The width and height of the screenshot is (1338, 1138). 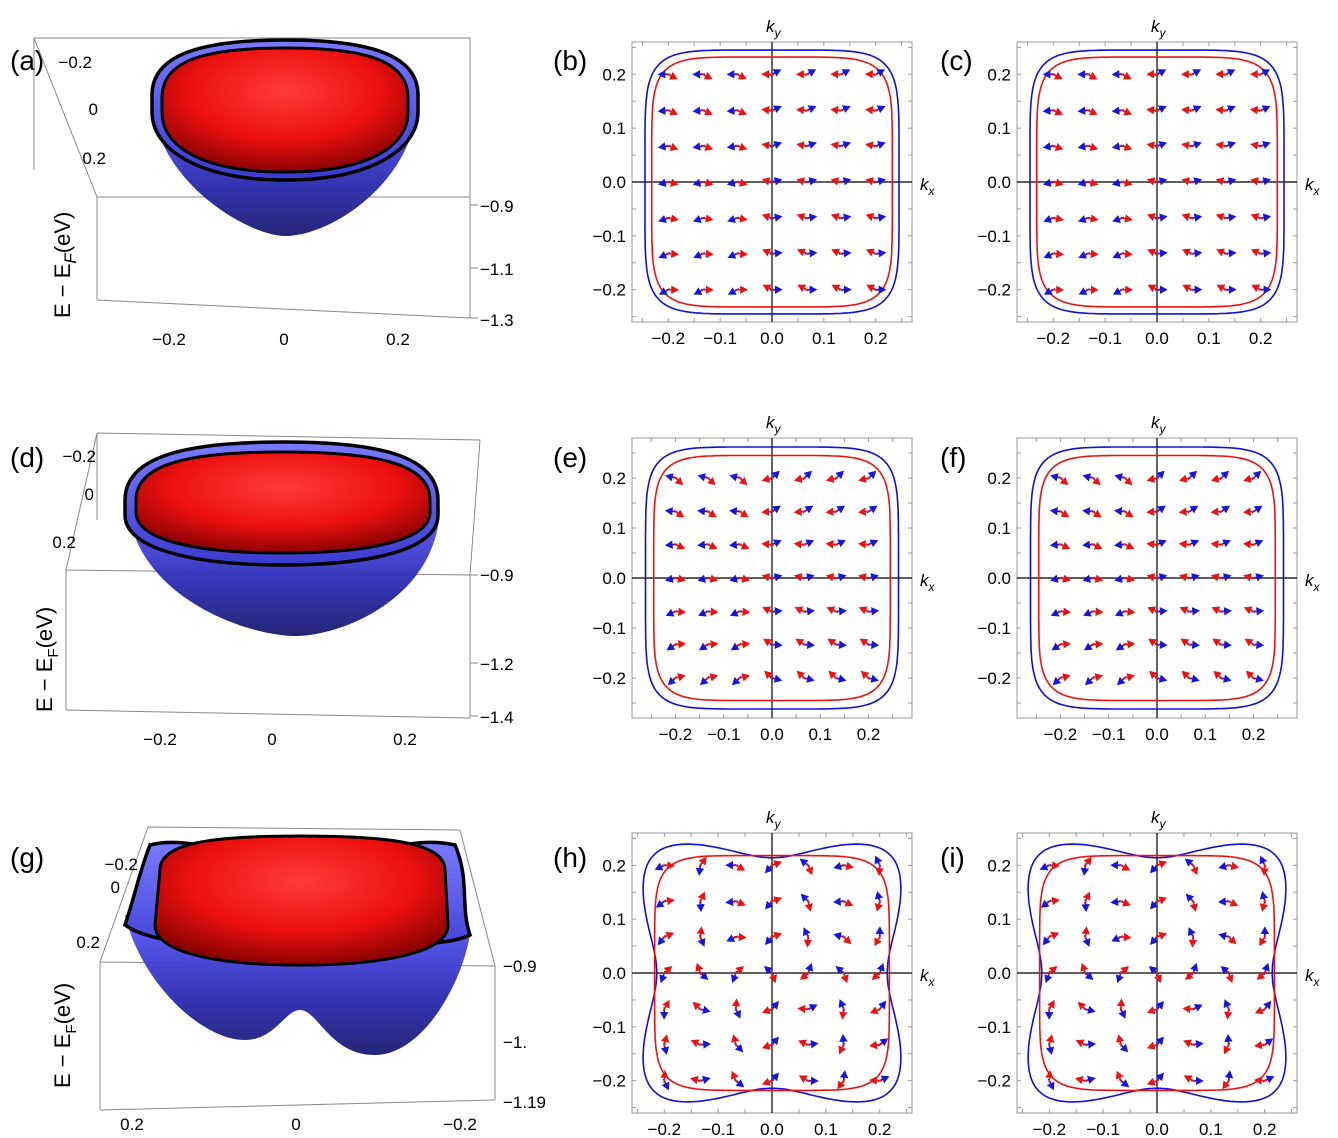 I want to click on panel-label-i: (i), so click(x=952, y=857).